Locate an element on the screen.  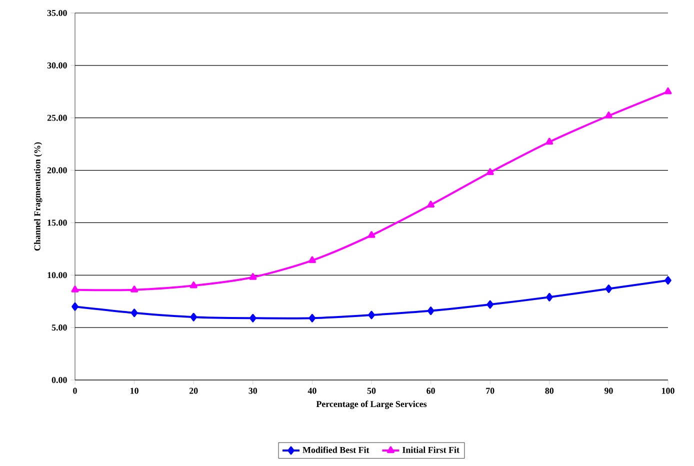
x-tick-label: 50 is located at coordinates (371, 391).